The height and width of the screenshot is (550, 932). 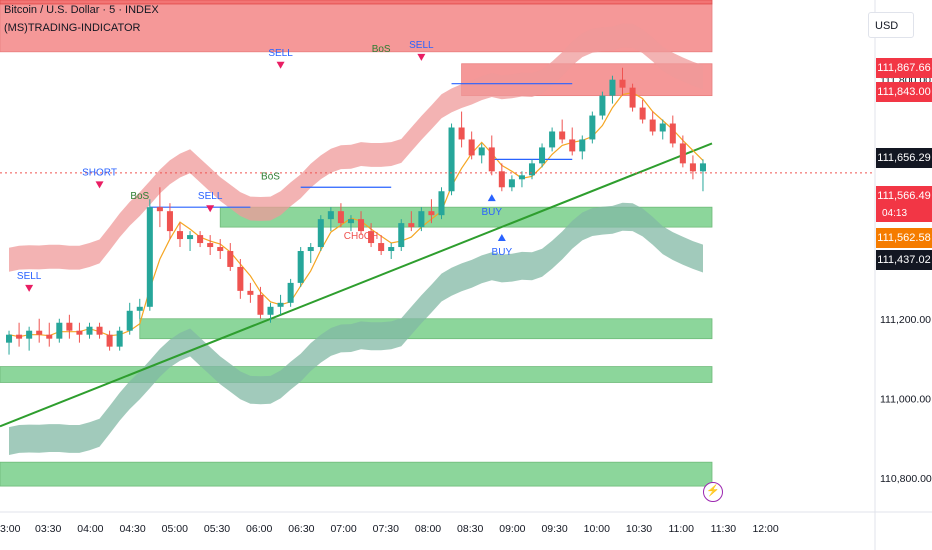 I want to click on x-tick-label: 10:00, so click(x=597, y=529).